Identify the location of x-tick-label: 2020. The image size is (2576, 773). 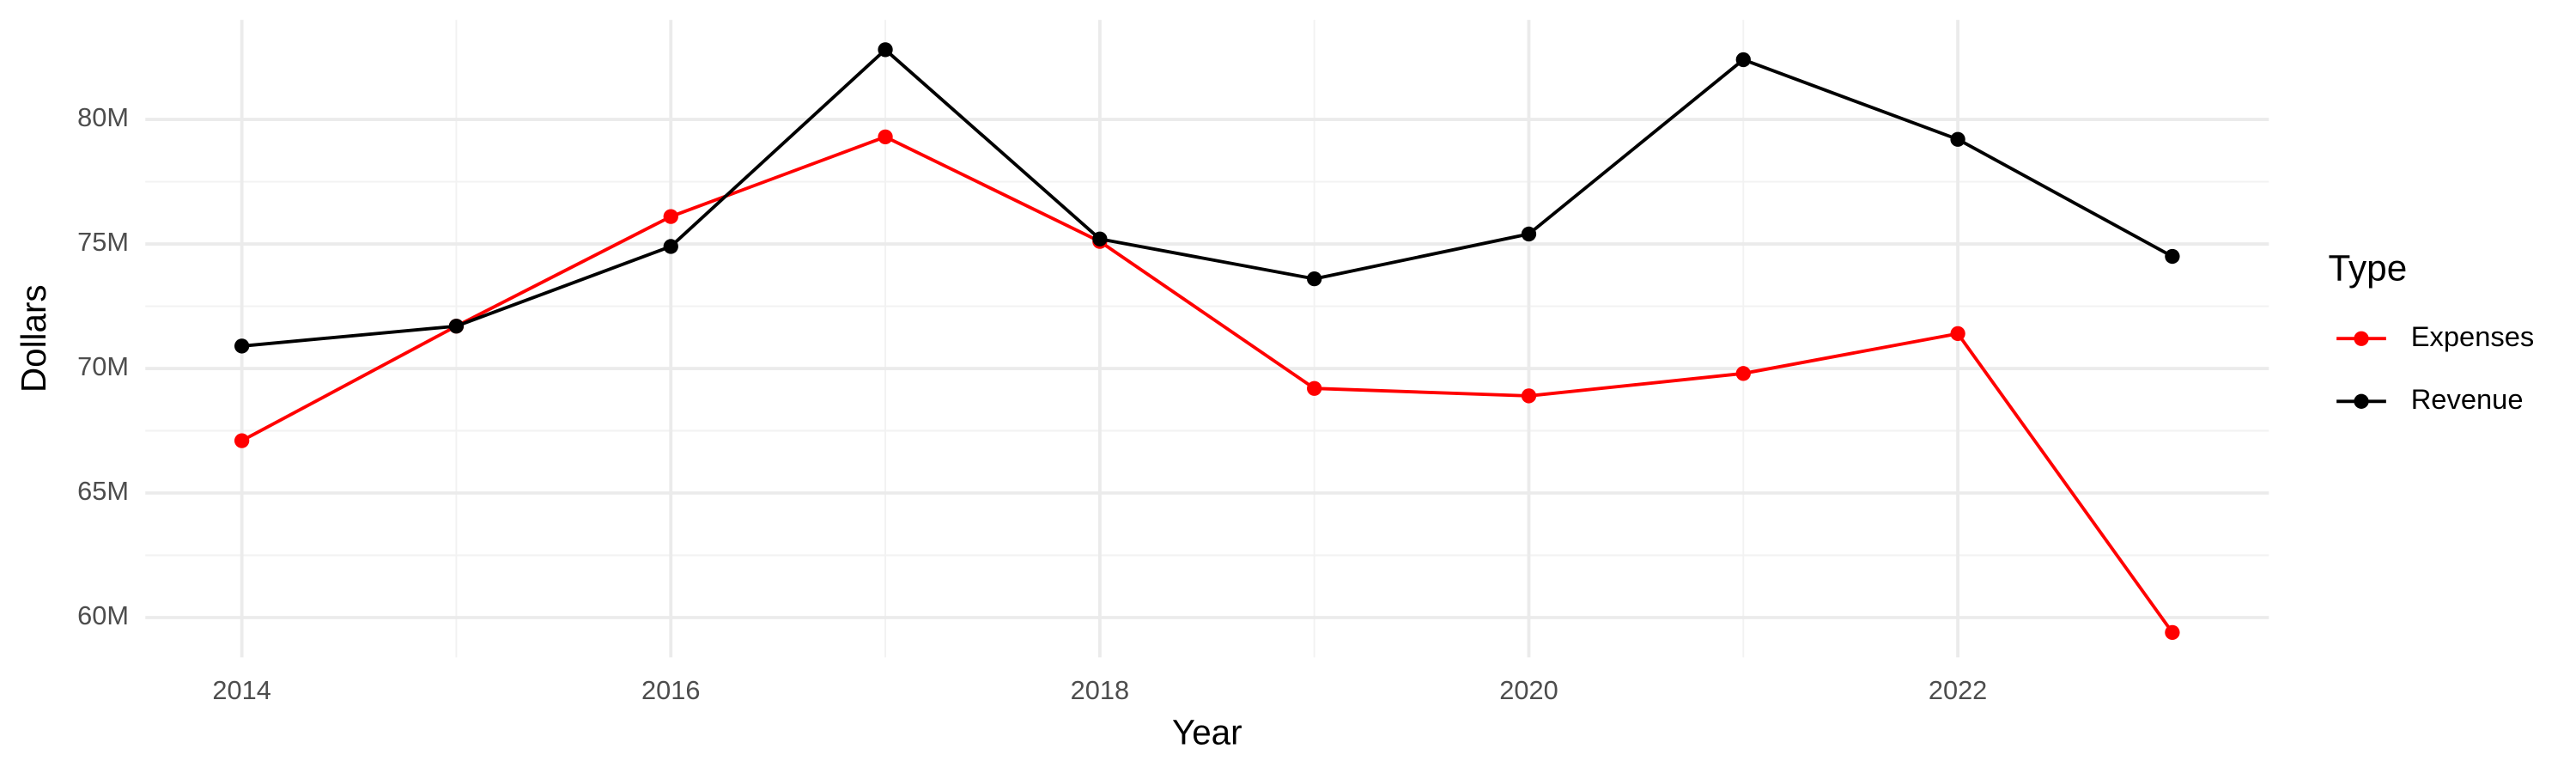
(1528, 690).